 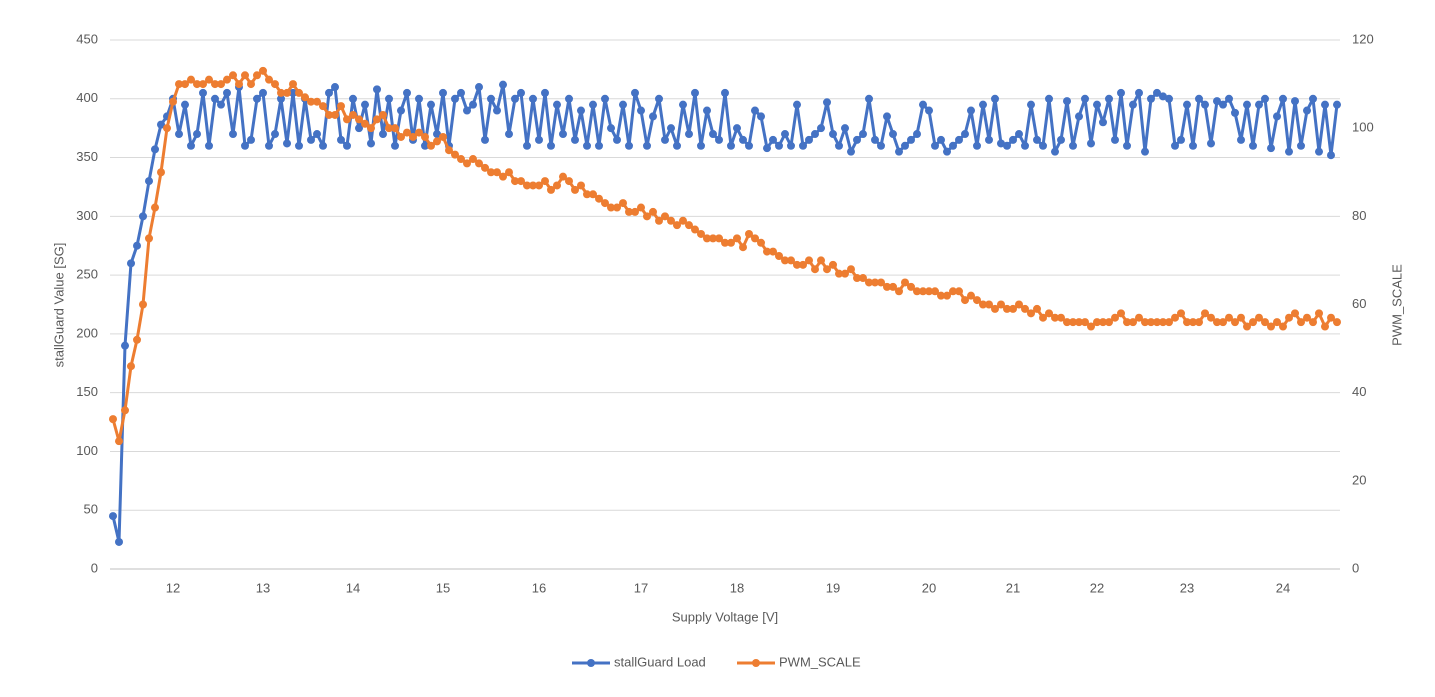 I want to click on y-tick-label: 250, so click(x=87, y=274).